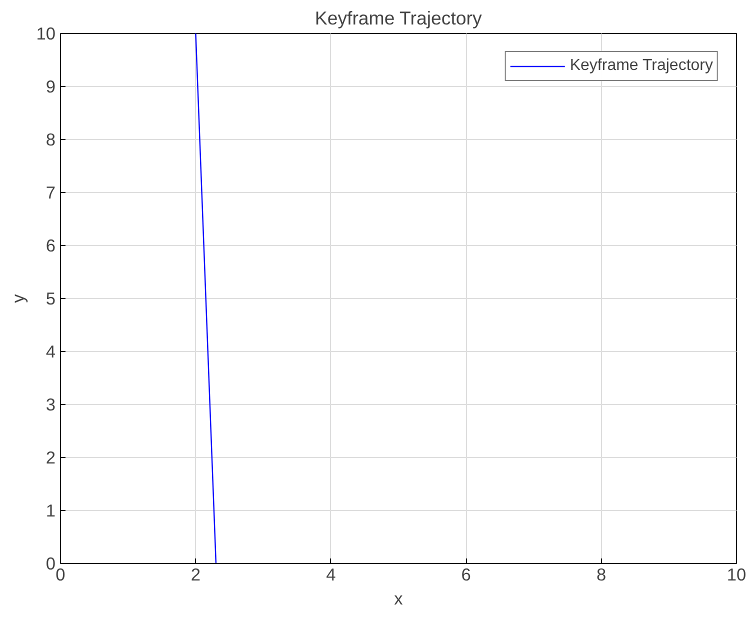  I want to click on y-tick-label: 10, so click(46, 34).